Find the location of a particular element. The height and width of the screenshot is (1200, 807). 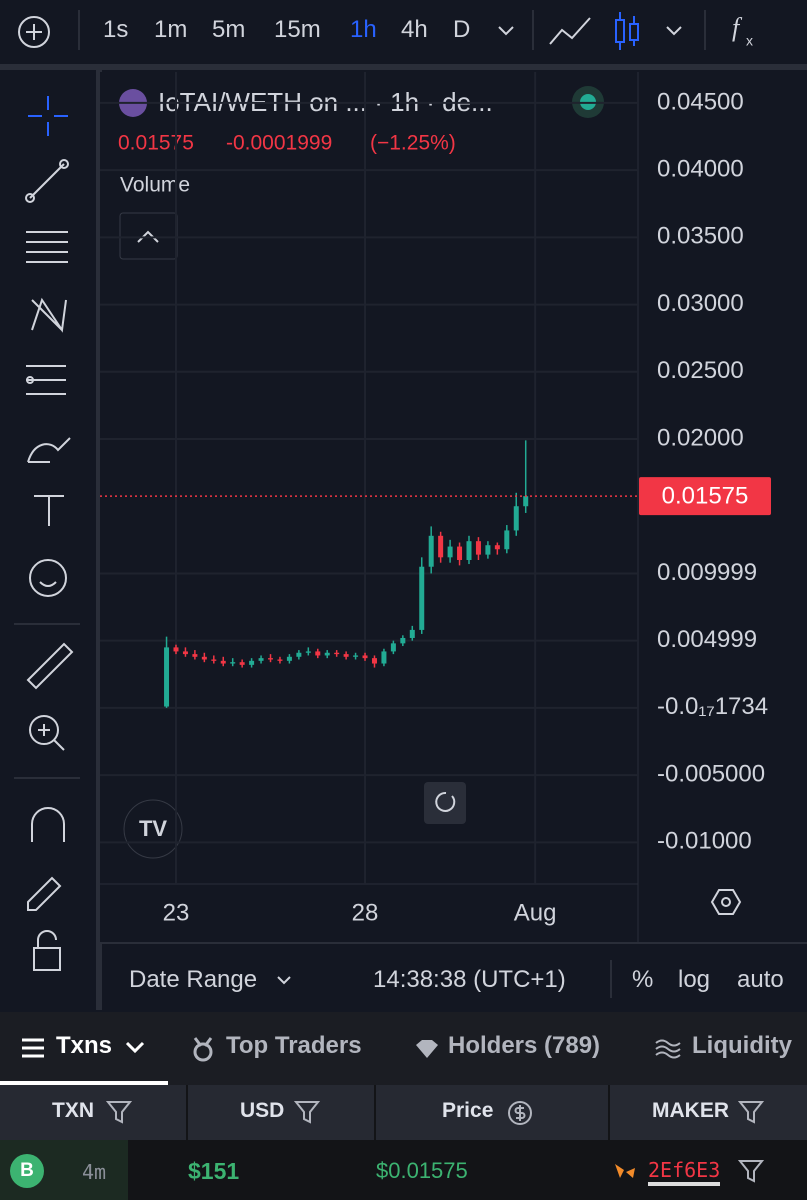

column-header: Price is located at coordinates (468, 1110).